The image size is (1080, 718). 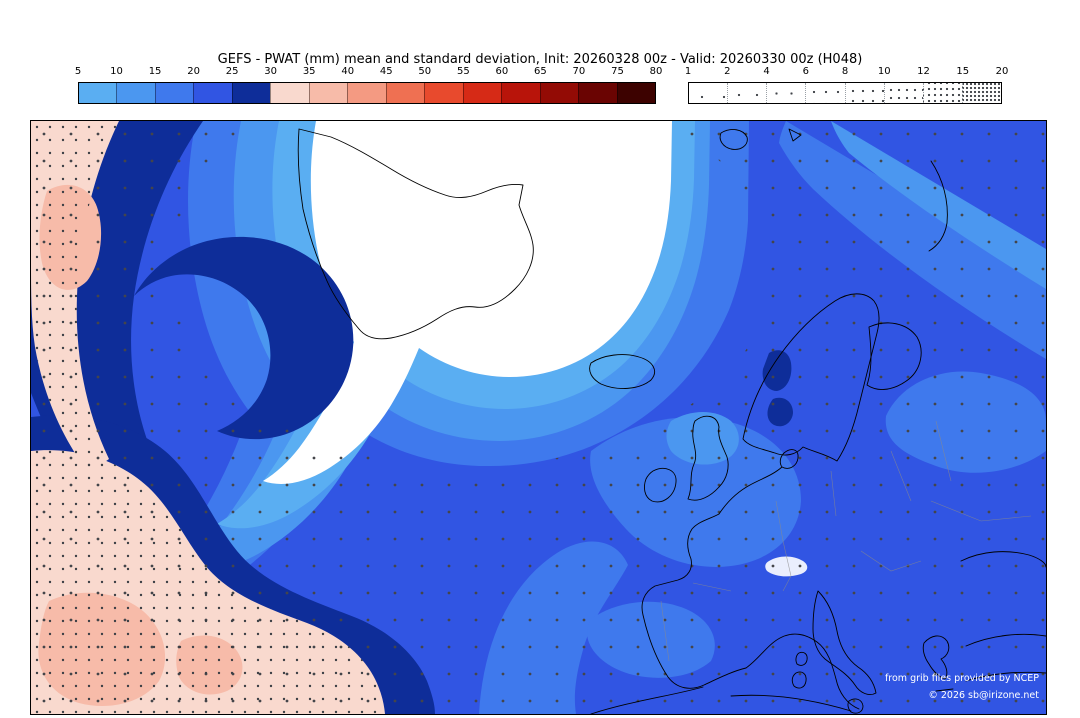 I want to click on colorbar-tick-label: 80, so click(x=656, y=71).